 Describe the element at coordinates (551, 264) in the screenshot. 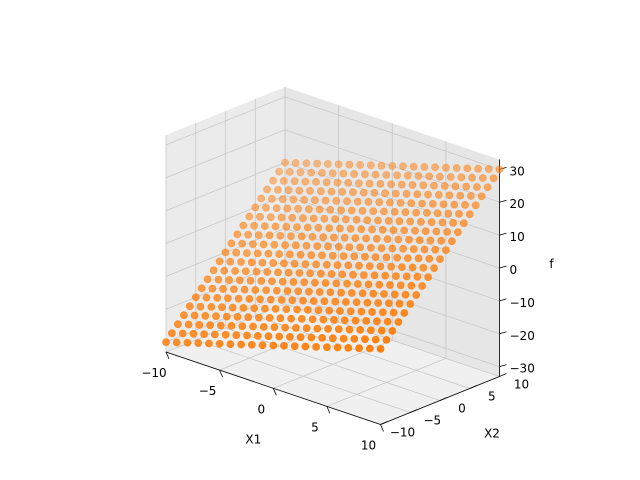

I see `z-axis-label: f` at that location.